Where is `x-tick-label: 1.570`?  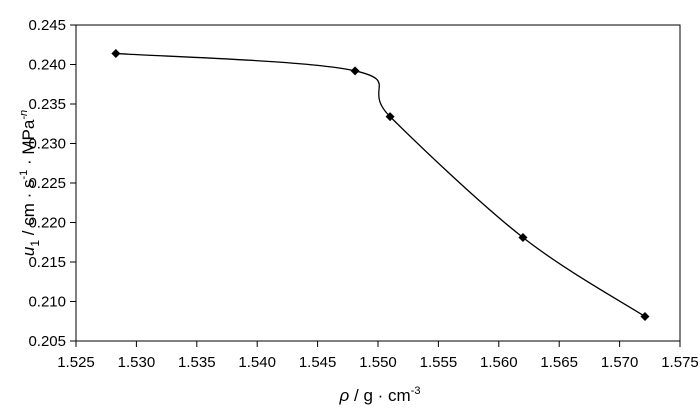
x-tick-label: 1.570 is located at coordinates (620, 362).